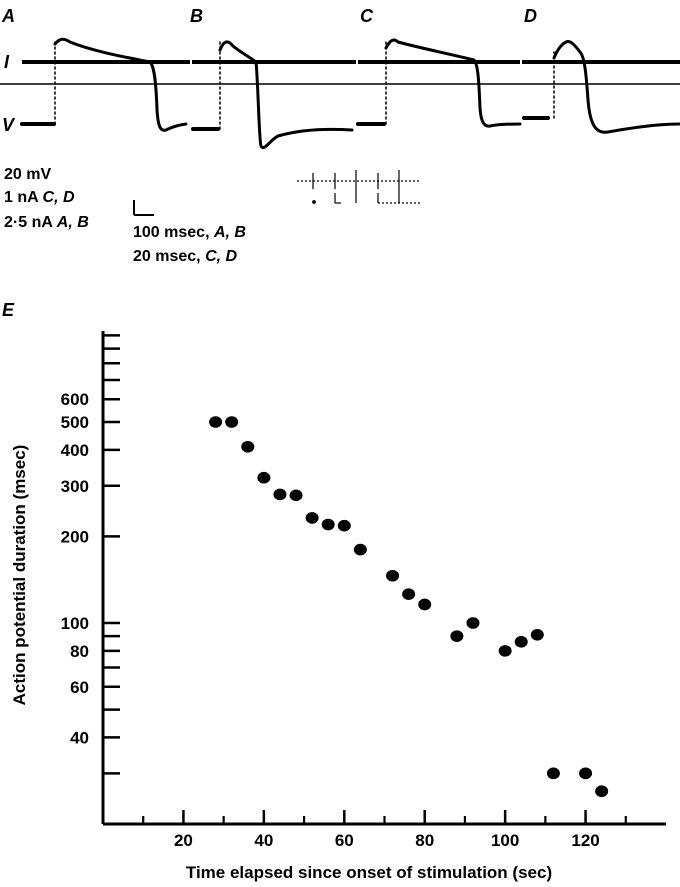 The image size is (680, 887). What do you see at coordinates (585, 840) in the screenshot?
I see `x-tick-label: 120` at bounding box center [585, 840].